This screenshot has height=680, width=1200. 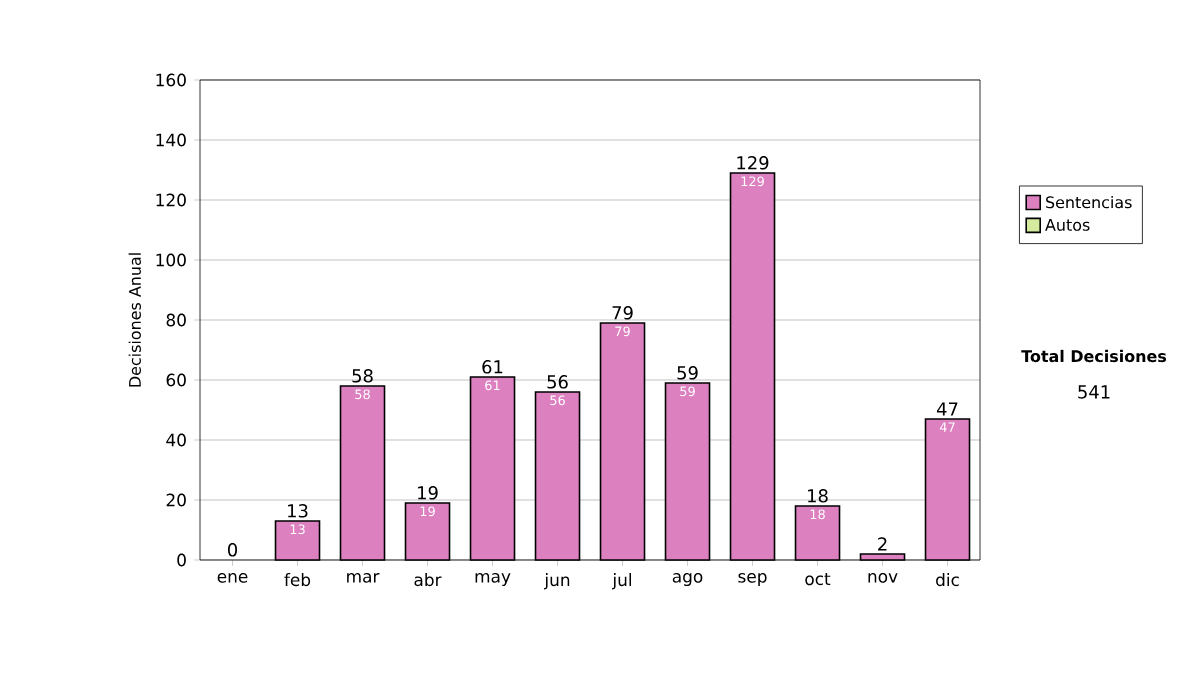 I want to click on total-label: 18, so click(x=818, y=496).